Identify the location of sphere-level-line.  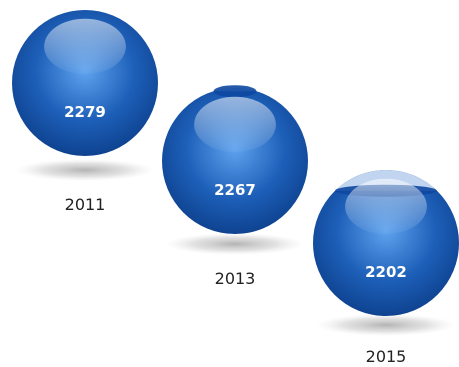
(235, 91).